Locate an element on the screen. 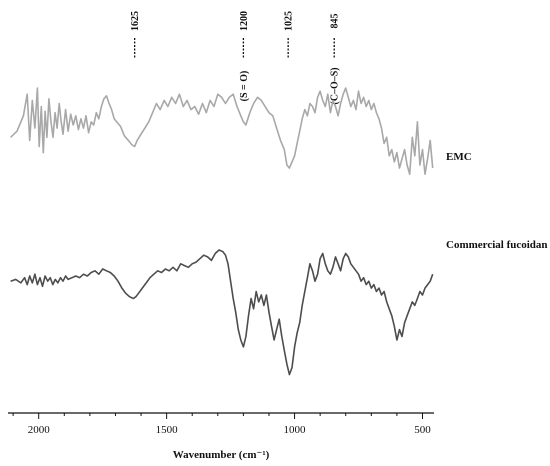 The image size is (550, 466). peak-marker-value: 1025 is located at coordinates (289, 21).